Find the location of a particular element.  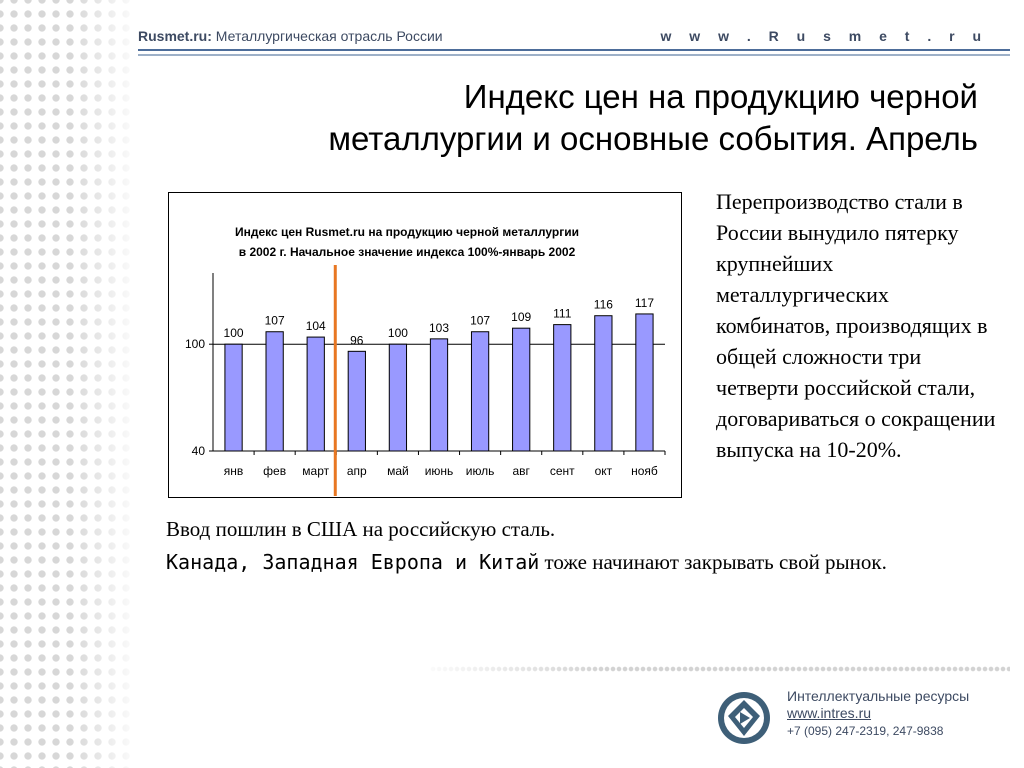

site-subtitle: Металлургическая отрасль России is located at coordinates (329, 36).